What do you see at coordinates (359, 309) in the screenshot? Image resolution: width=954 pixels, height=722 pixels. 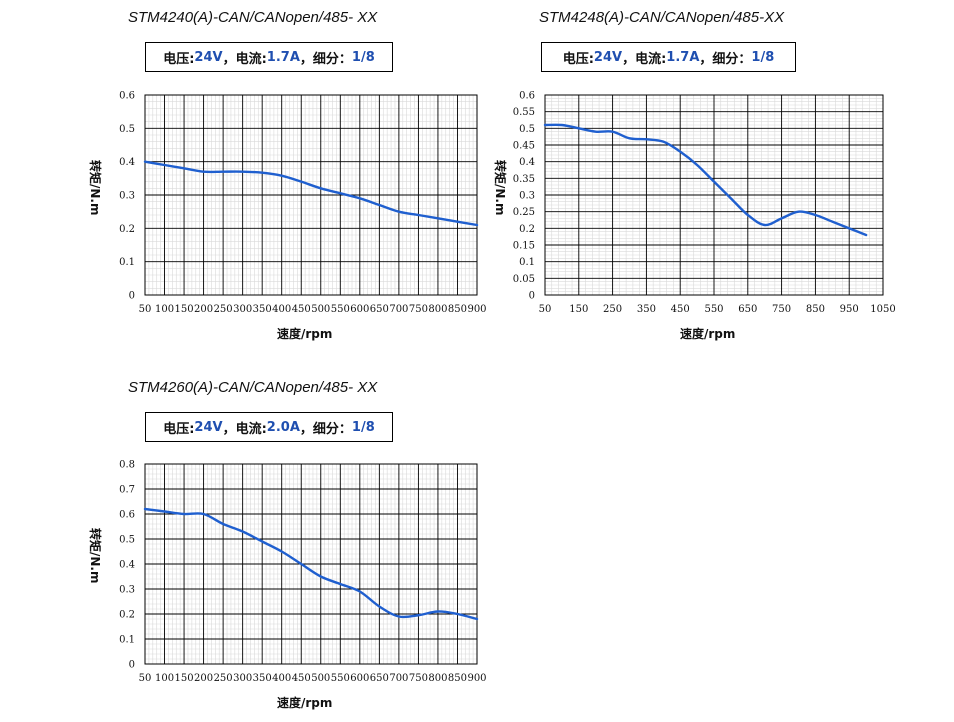 I see `x-tick-label: 600` at bounding box center [359, 309].